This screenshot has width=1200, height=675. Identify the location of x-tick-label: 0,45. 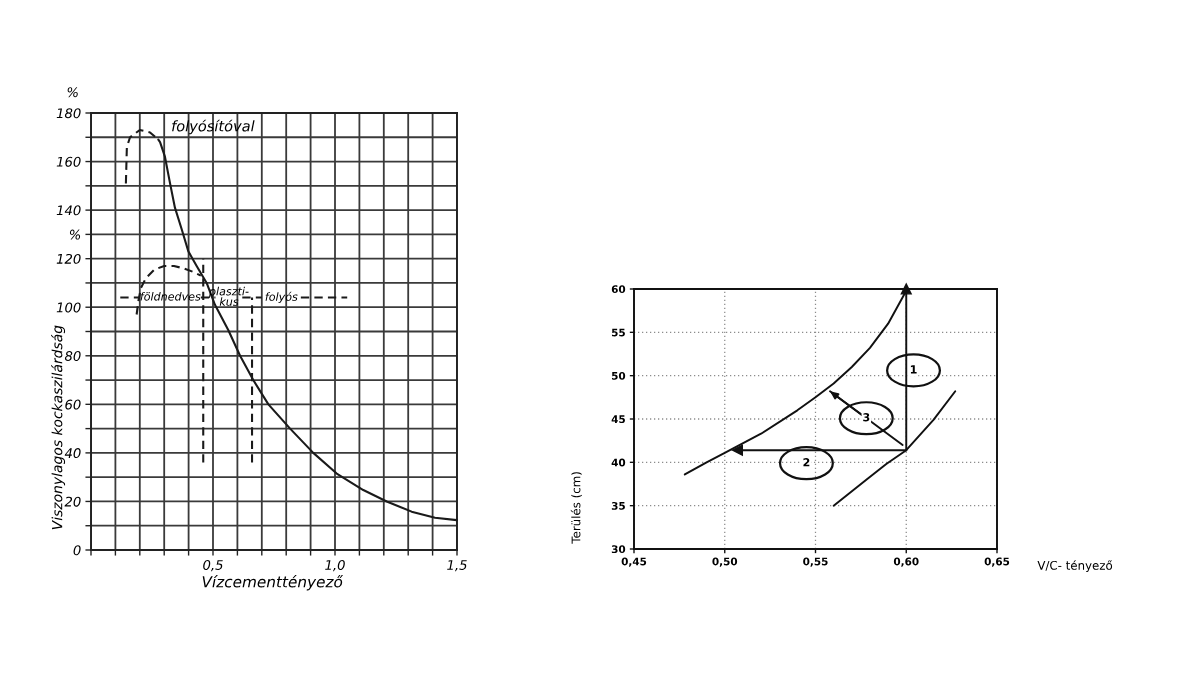
(634, 562).